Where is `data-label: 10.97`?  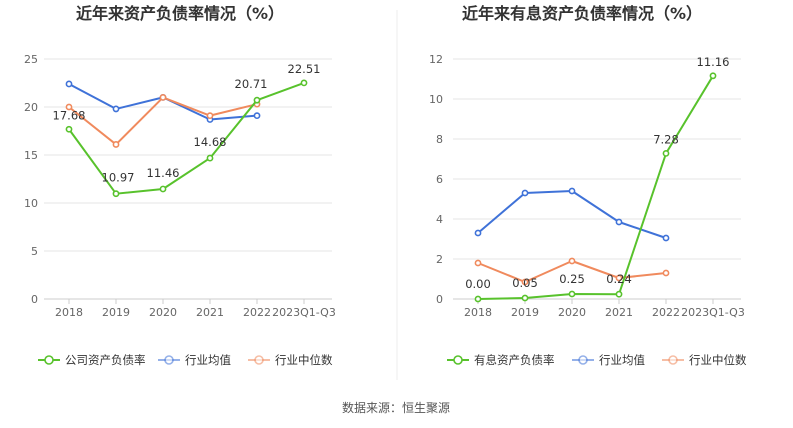
data-label: 10.97 is located at coordinates (118, 178).